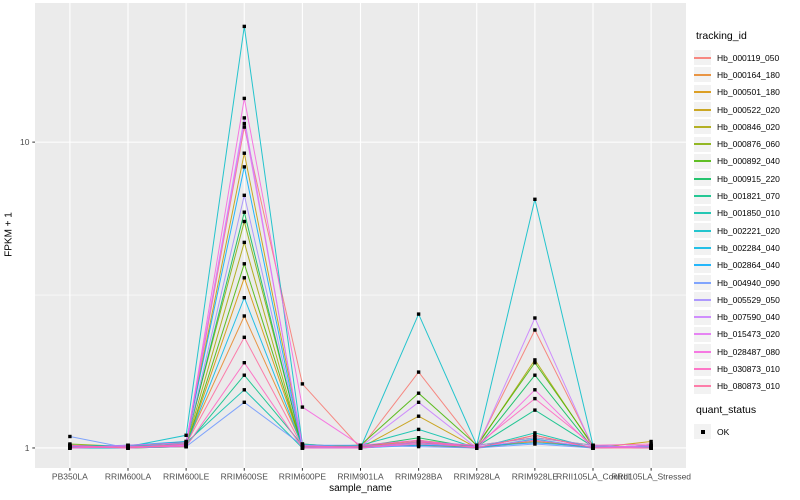 This screenshot has width=800, height=500. What do you see at coordinates (9, 234) in the screenshot?
I see `y-axis-title: FPKM + 1` at bounding box center [9, 234].